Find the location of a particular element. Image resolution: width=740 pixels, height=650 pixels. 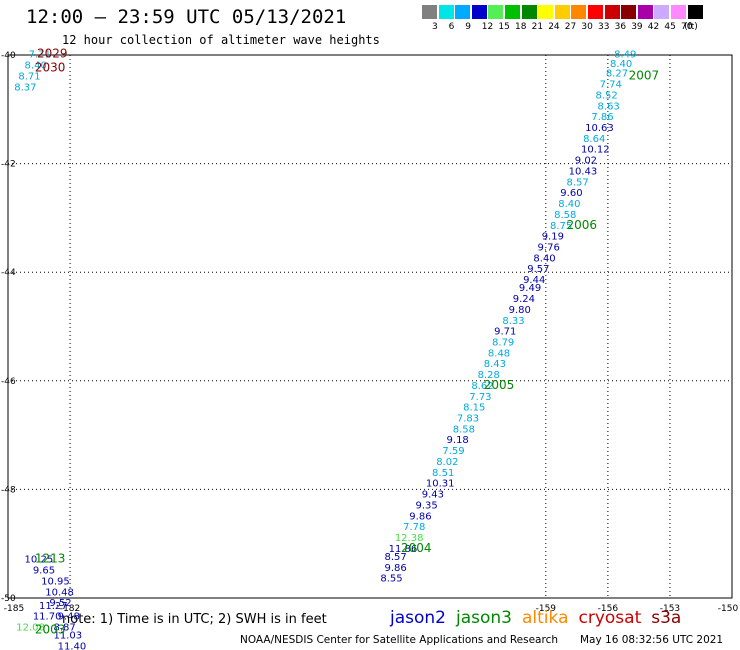

satellite-legend-jason2: jason2 is located at coordinates (418, 618).